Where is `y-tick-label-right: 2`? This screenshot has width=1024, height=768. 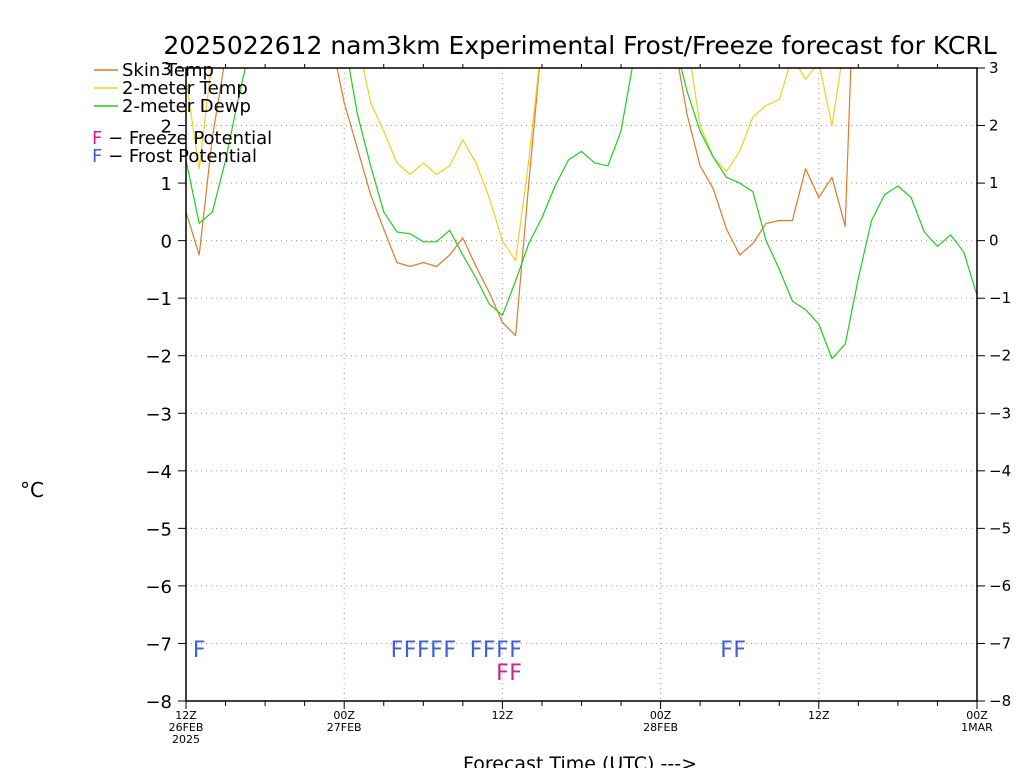 y-tick-label-right: 2 is located at coordinates (994, 126).